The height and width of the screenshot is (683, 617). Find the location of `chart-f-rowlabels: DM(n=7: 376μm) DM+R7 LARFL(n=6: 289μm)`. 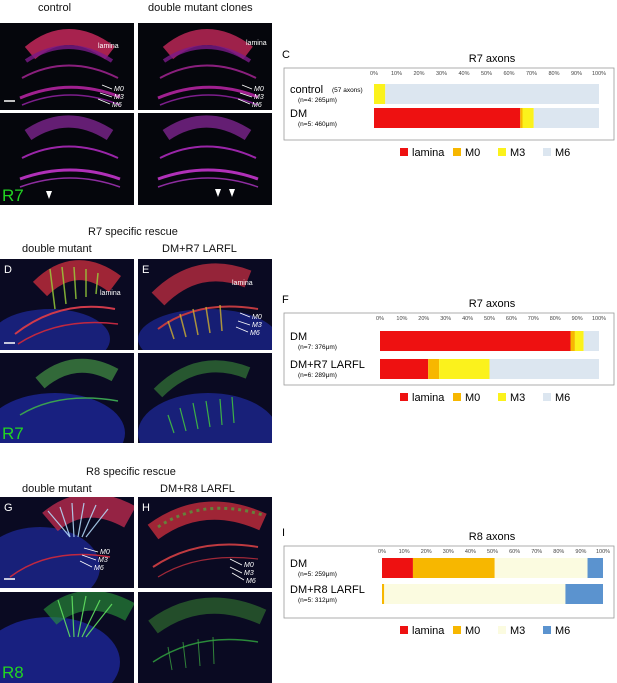

chart-f-rowlabels: DM(n=7: 376μm) DM+R7 LARFL(n=6: 289μm) is located at coordinates (327, 355).